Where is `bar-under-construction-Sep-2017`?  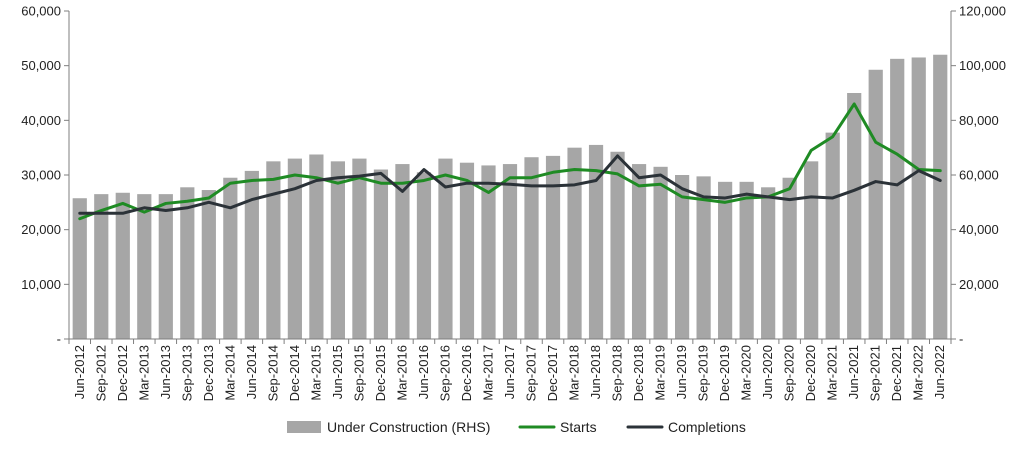 bar-under-construction-Sep-2017 is located at coordinates (531, 248).